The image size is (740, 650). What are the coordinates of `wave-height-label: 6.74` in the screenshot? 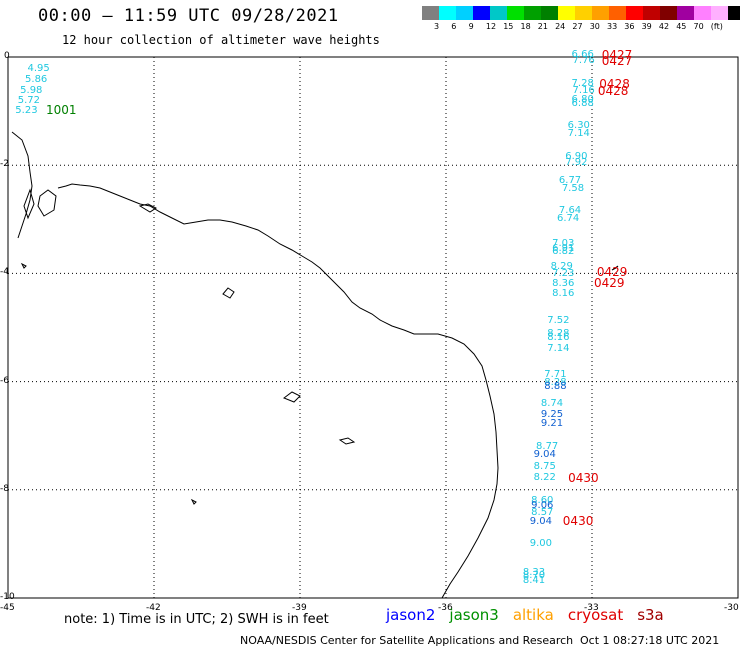 It's located at (568, 219).